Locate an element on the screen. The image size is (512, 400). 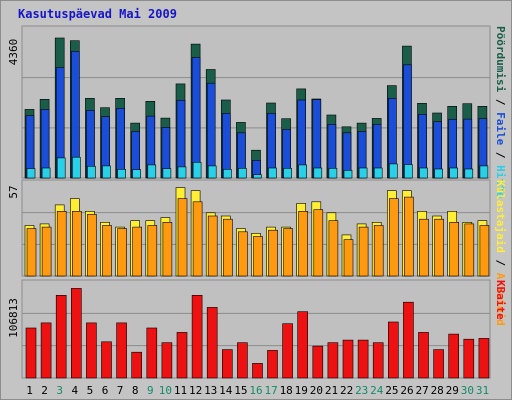
x-tick-label-7: 7 is located at coordinates (120, 390).